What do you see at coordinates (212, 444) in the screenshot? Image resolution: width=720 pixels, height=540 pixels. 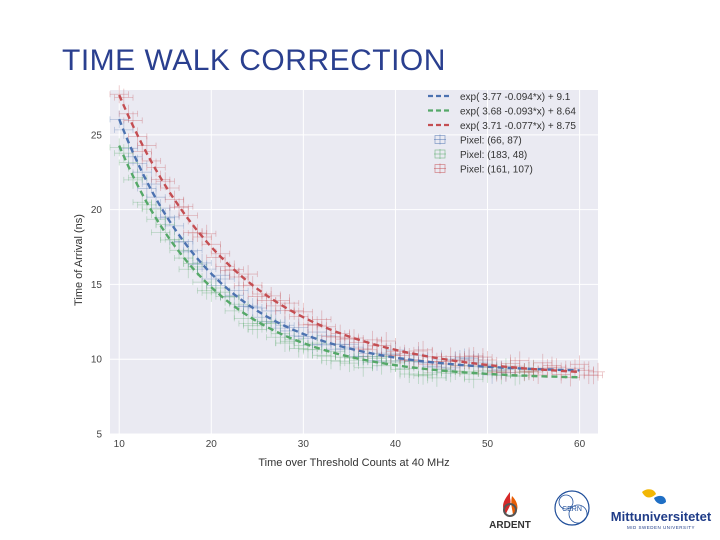 I see `x-tick-label: 20` at bounding box center [212, 444].